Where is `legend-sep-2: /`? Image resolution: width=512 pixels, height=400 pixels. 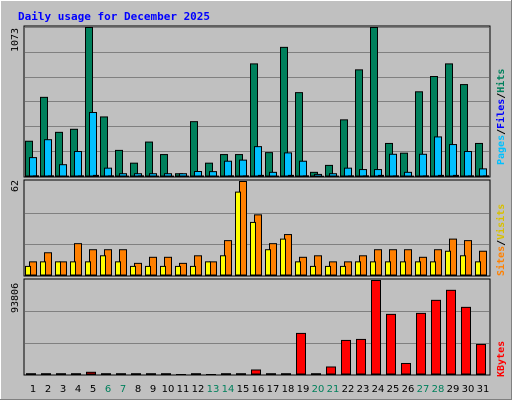 legend-sep-2: / is located at coordinates (501, 96).